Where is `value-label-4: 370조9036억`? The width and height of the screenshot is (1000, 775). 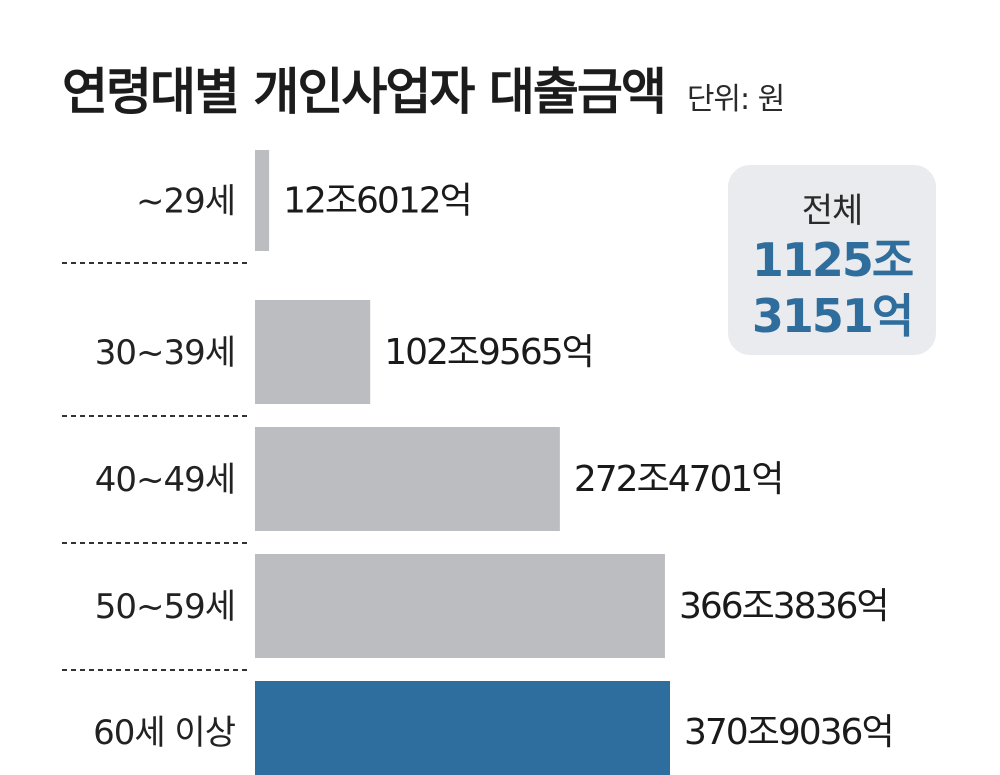
value-label-4: 370조9036억 is located at coordinates (788, 732).